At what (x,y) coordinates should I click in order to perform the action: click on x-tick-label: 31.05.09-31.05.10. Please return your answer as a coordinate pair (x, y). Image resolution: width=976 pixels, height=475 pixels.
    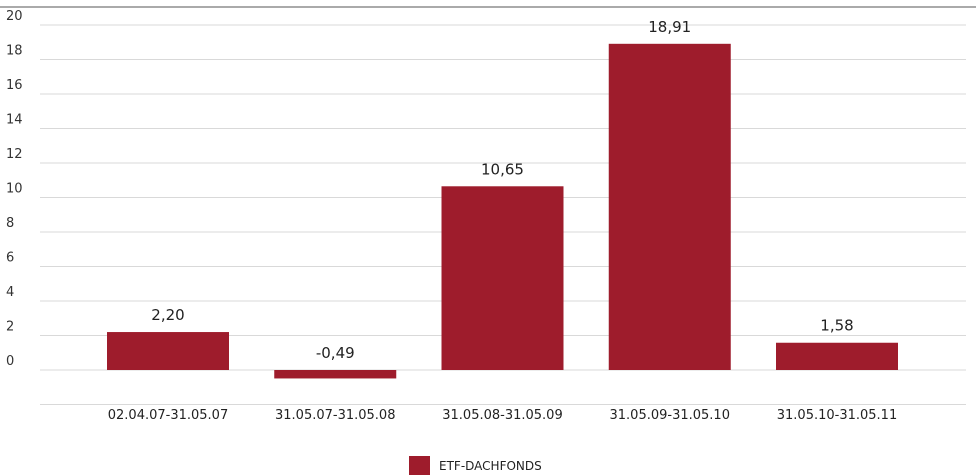
    Looking at the image, I should click on (670, 415).